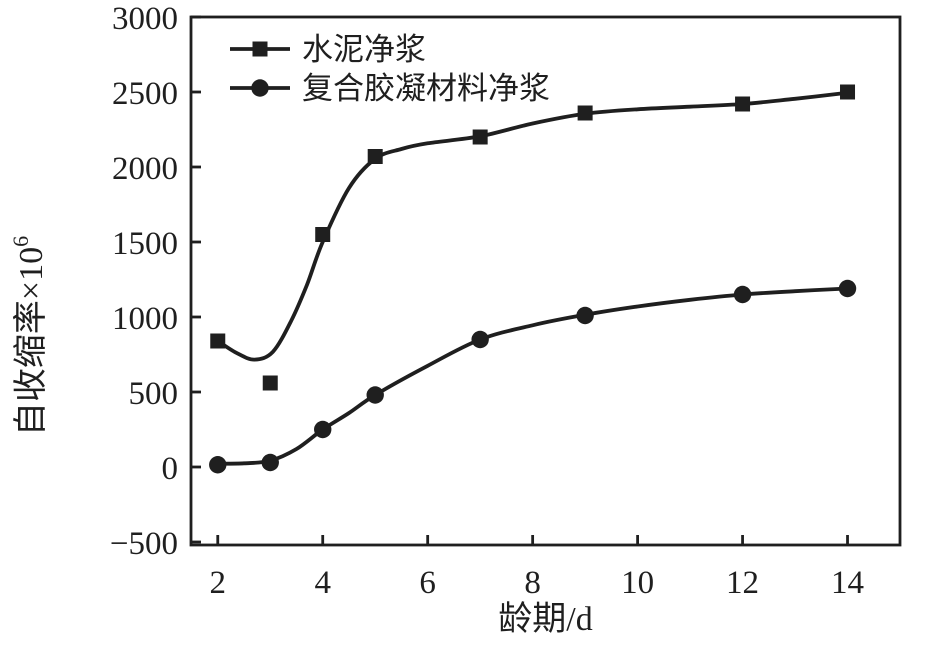 The width and height of the screenshot is (945, 649). What do you see at coordinates (532, 583) in the screenshot?
I see `x-tick-label-8: 8` at bounding box center [532, 583].